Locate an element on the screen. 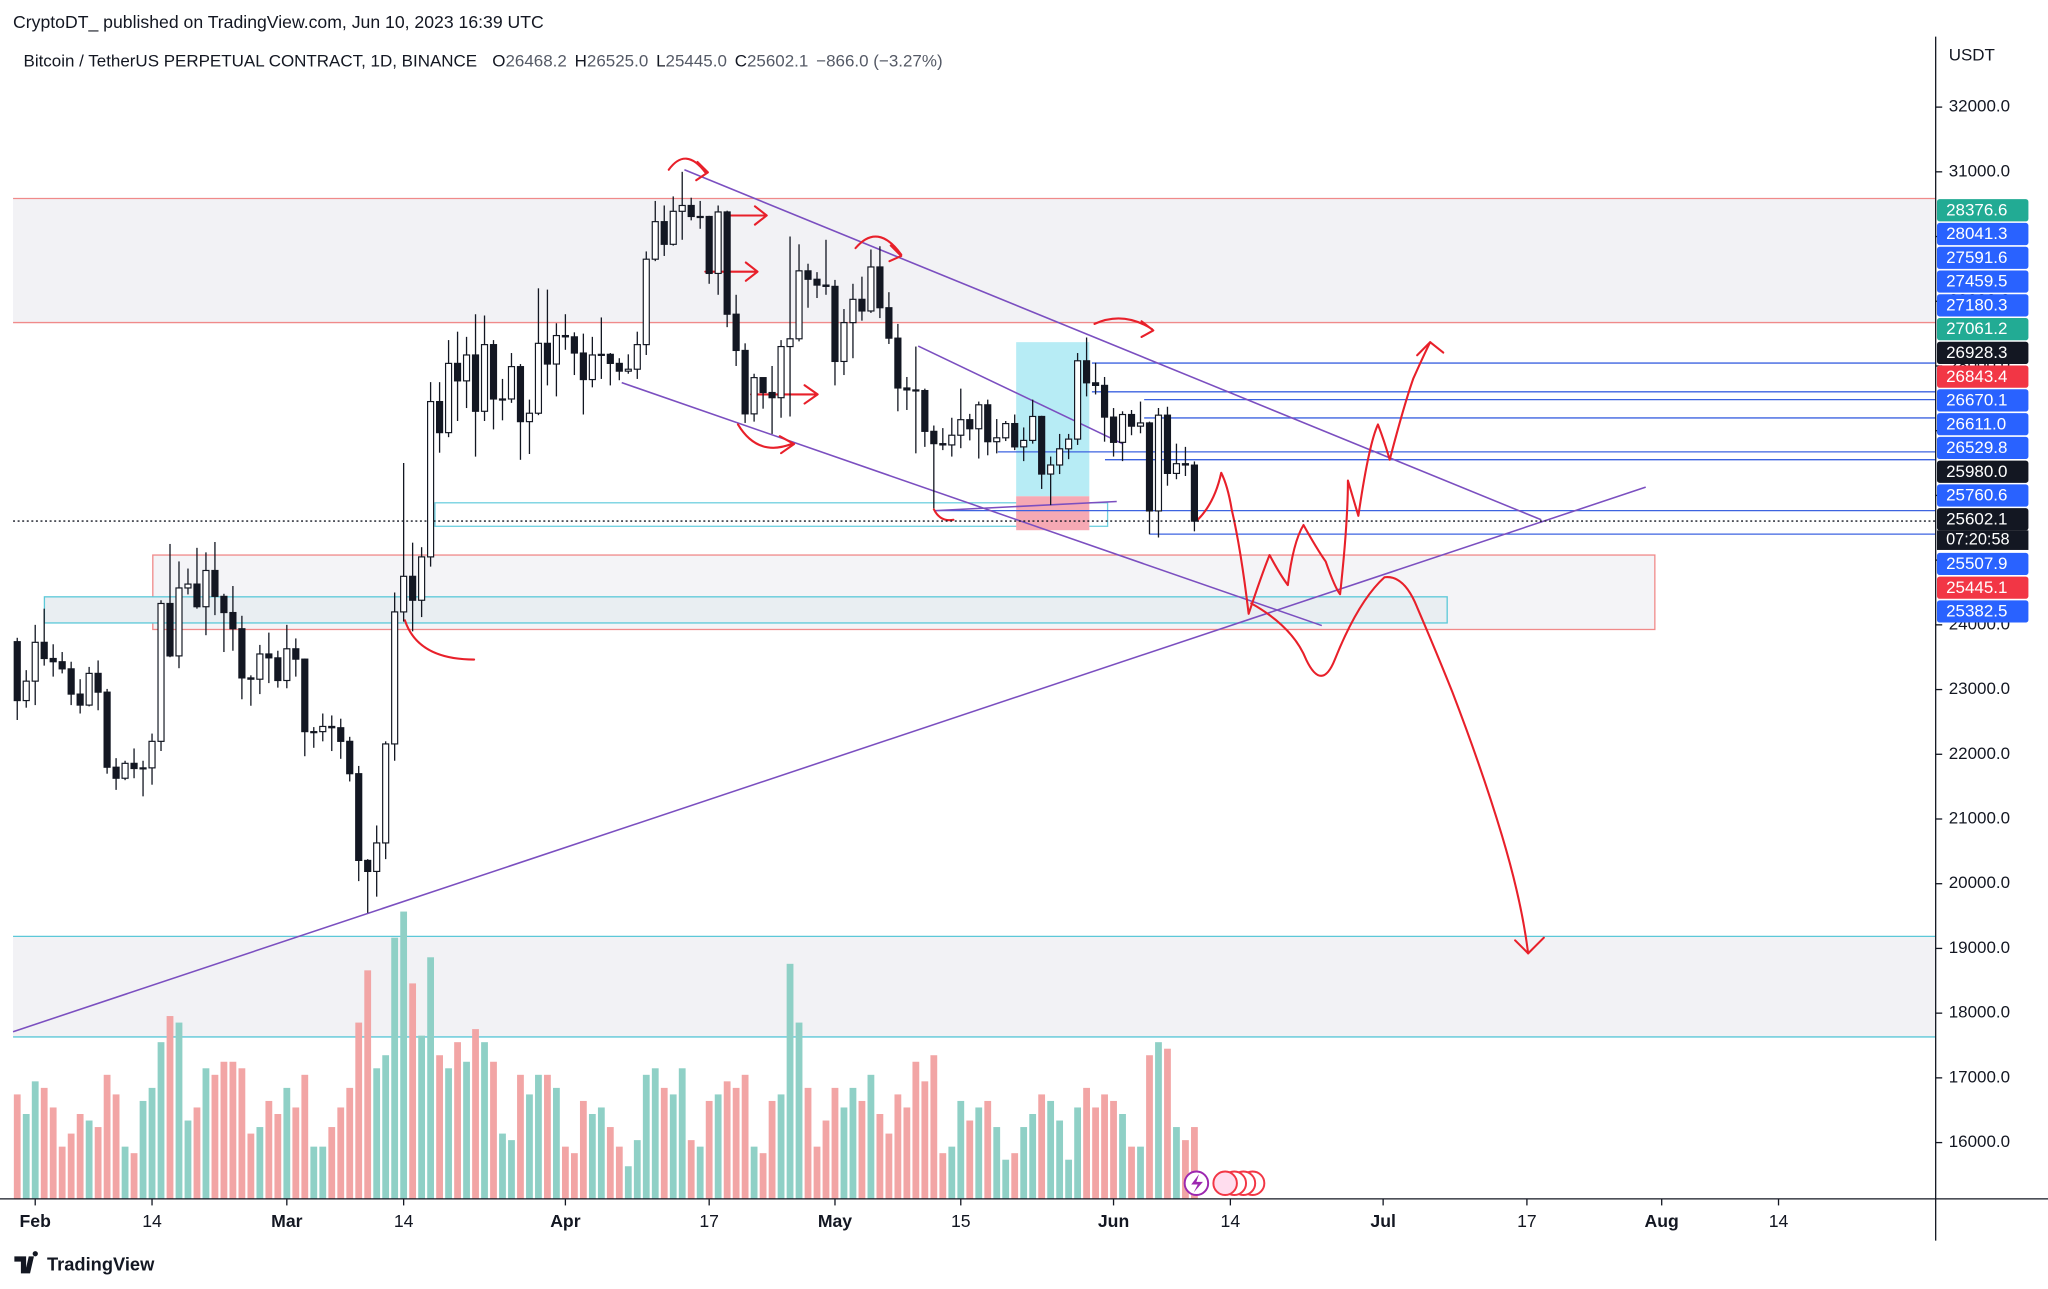 The image size is (2048, 1289). forecast-up is located at coordinates (1314, 478).